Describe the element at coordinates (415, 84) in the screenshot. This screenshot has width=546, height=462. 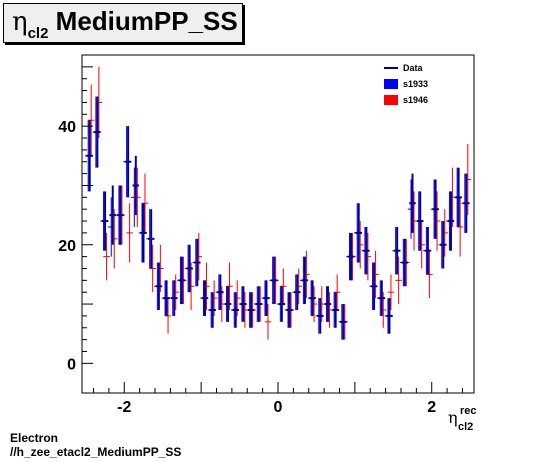
I see `legend-label-s1933: s1933` at that location.